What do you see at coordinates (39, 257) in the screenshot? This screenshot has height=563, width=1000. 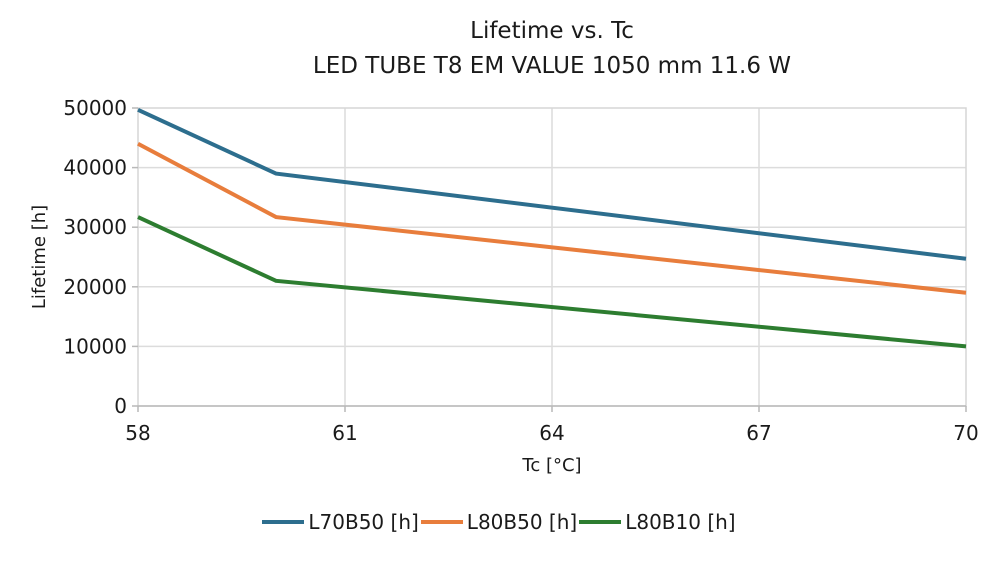 I see `y-axis-label: Lifetime [h]` at bounding box center [39, 257].